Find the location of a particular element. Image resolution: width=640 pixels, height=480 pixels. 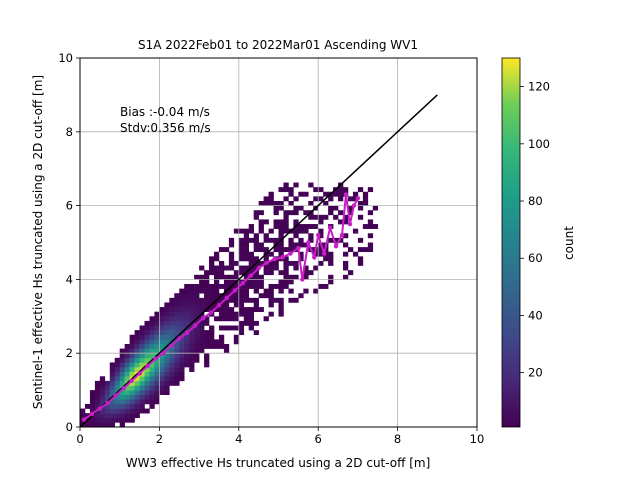

x-tick-label: 6 is located at coordinates (318, 439).